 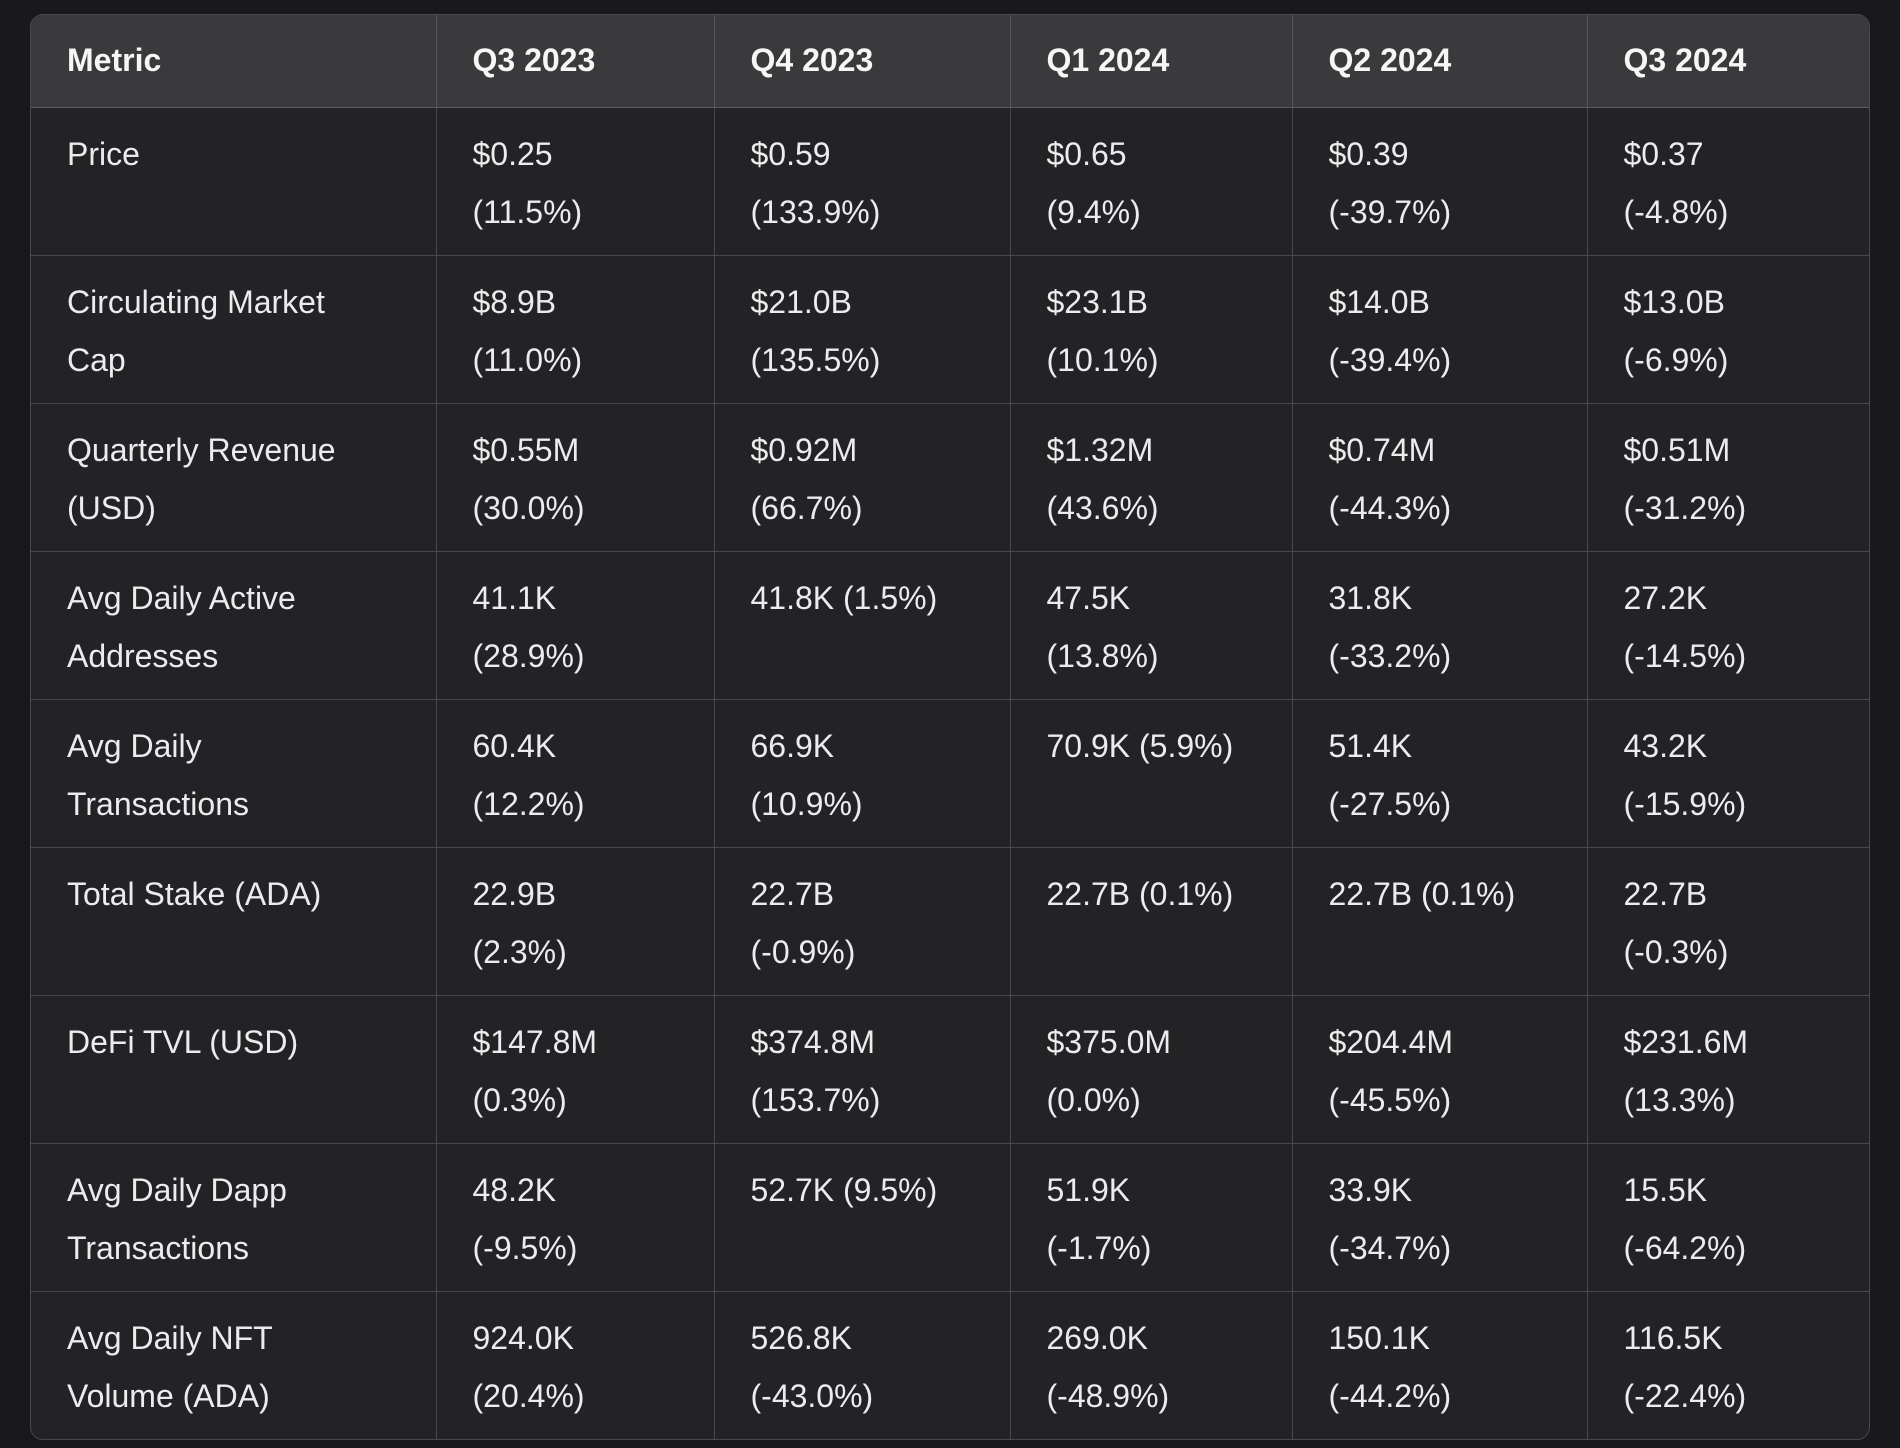 I want to click on cell-change: (66.7%), so click(x=806, y=507).